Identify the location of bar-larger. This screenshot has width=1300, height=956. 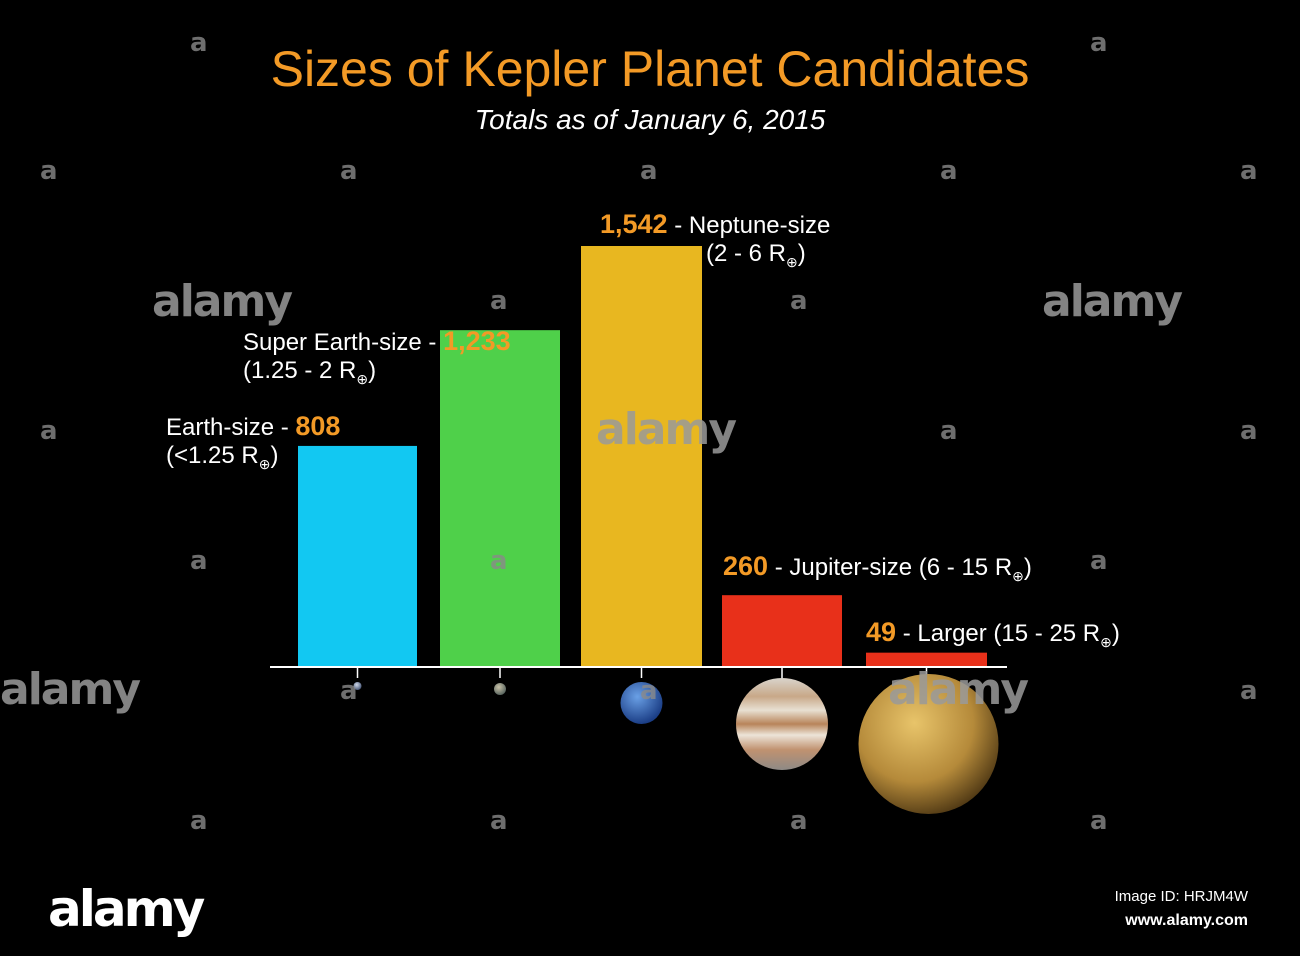
(926, 659).